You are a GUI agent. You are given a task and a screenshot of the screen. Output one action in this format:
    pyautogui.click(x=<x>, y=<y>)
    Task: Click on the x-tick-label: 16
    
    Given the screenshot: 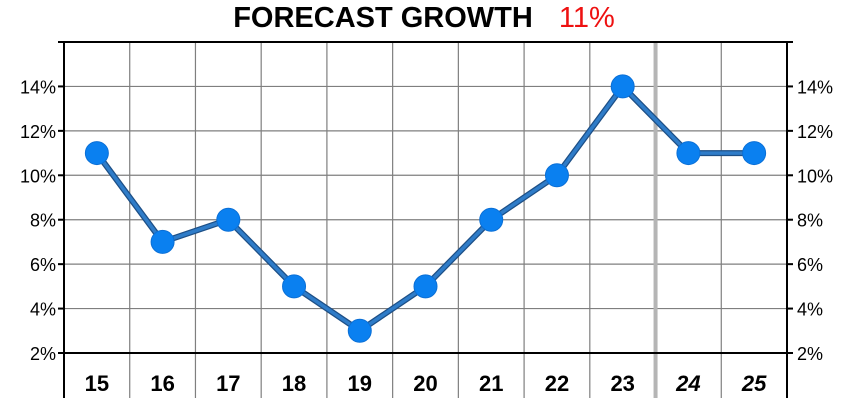 What is the action you would take?
    pyautogui.click(x=162, y=383)
    